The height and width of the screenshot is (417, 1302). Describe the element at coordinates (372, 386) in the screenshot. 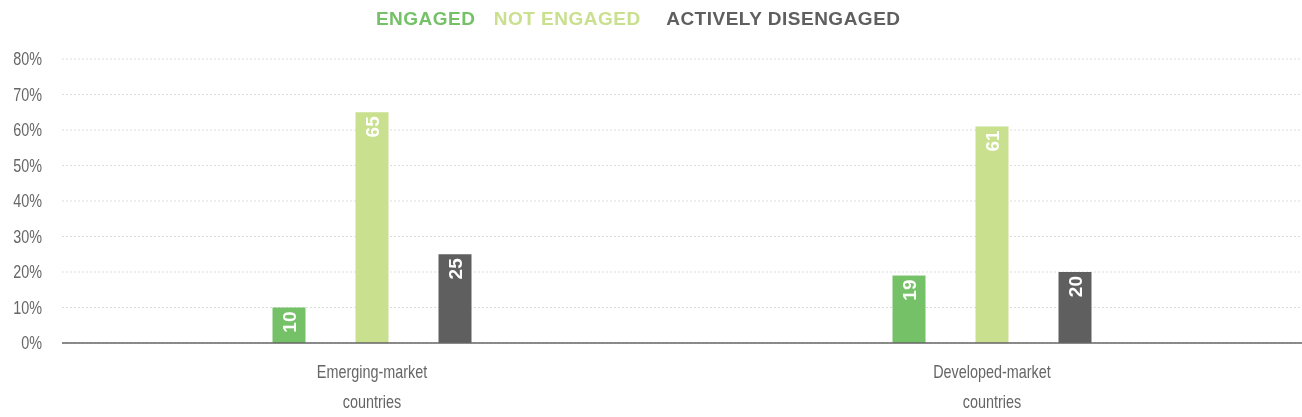

I see `x-tick-label: Emerging-market countries` at that location.